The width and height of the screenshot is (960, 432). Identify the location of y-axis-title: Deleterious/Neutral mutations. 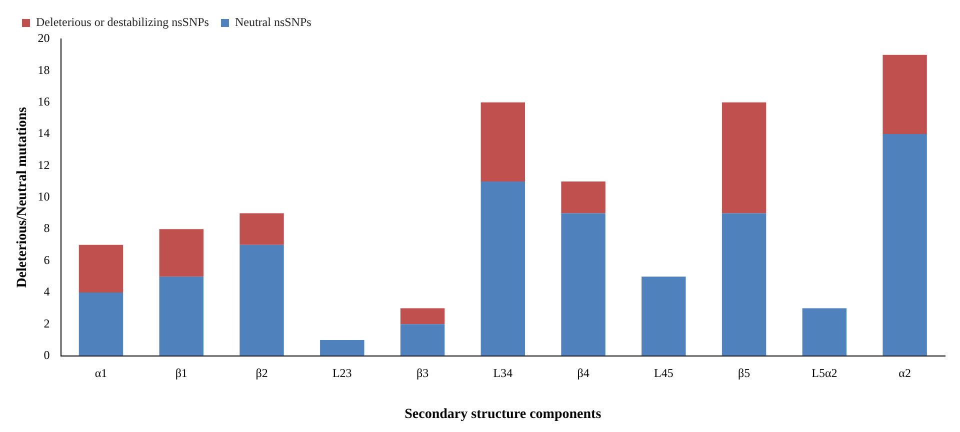
(22, 197).